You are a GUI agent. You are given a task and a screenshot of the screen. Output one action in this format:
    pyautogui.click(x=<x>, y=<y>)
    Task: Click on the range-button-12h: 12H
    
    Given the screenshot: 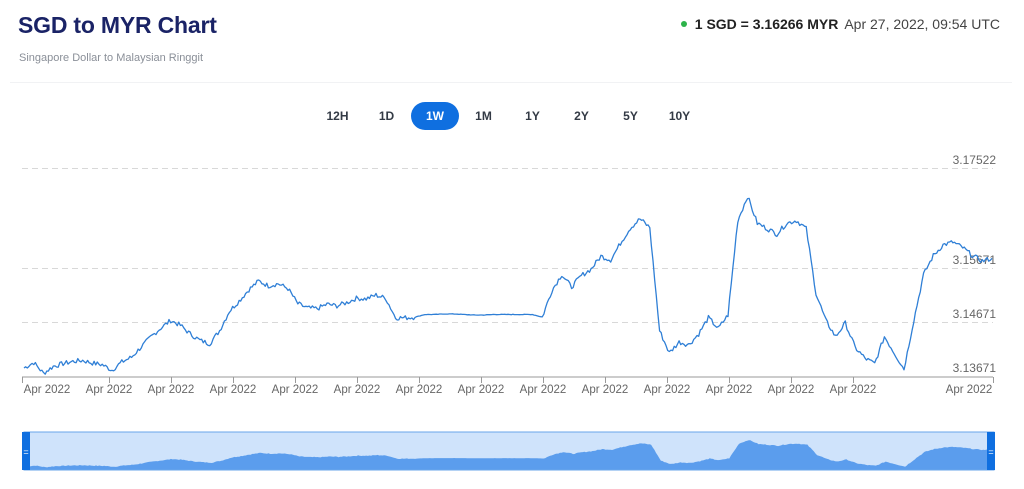 What is the action you would take?
    pyautogui.click(x=337, y=116)
    